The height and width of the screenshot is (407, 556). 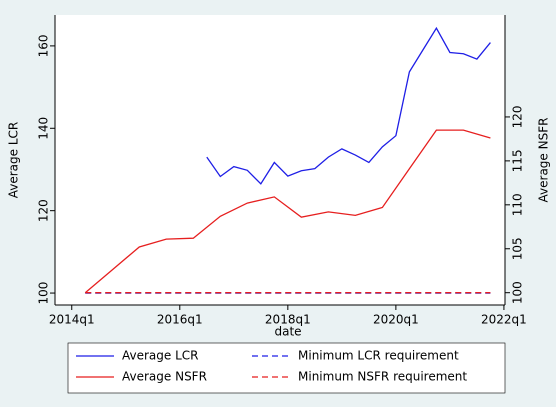 What do you see at coordinates (518, 116) in the screenshot?
I see `y2-tick-label: 120` at bounding box center [518, 116].